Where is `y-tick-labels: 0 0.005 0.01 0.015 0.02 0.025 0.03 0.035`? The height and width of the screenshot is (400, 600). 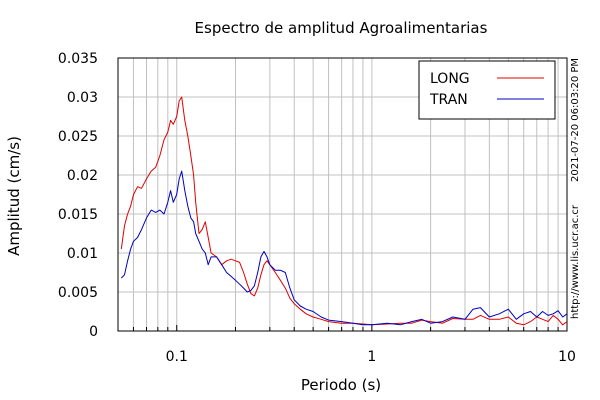
y-tick-labels: 0 0.005 0.01 0.015 0.02 0.025 0.03 0.035 is located at coordinates (78, 195).